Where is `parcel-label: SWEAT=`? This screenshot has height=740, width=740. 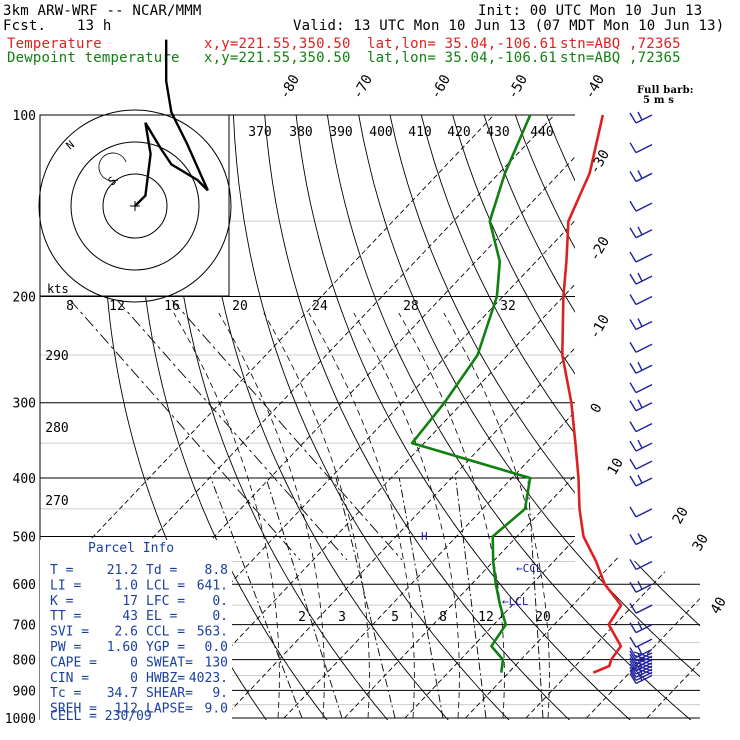 parcel-label: SWEAT= is located at coordinates (169, 662).